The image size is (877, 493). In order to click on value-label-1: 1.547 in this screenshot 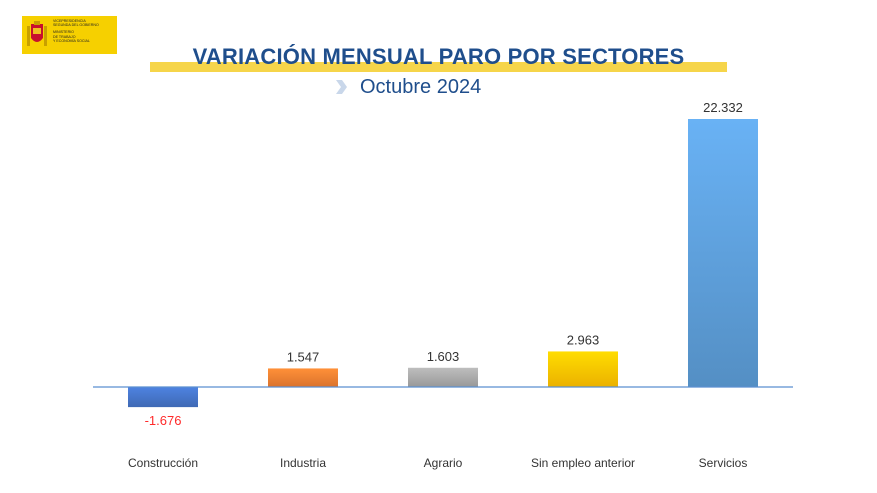, I will do `click(303, 356)`.